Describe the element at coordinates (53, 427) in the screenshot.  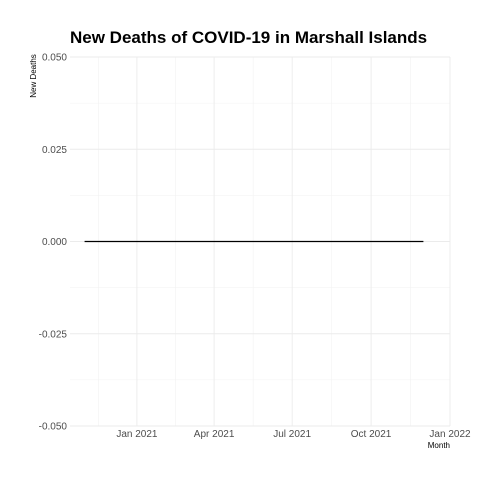
I see `y-tick-label: -0.050` at that location.